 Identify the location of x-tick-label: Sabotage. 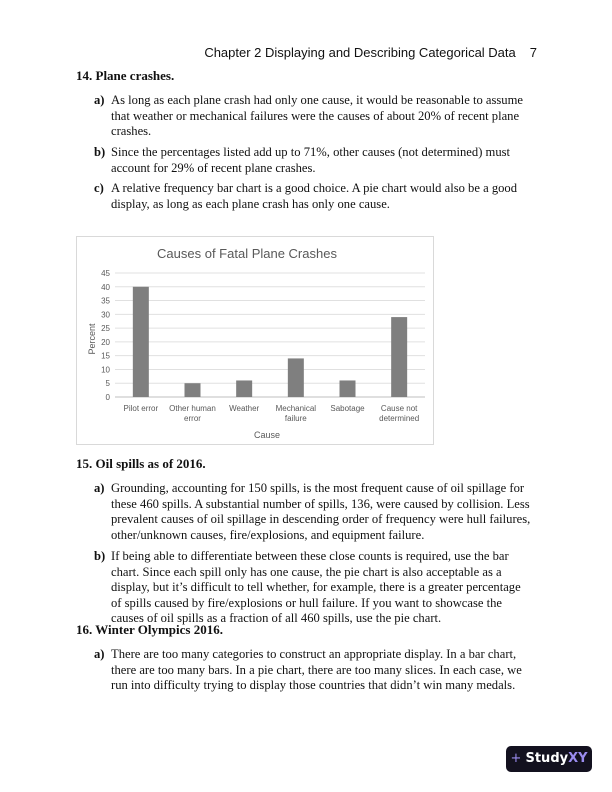
(347, 408).